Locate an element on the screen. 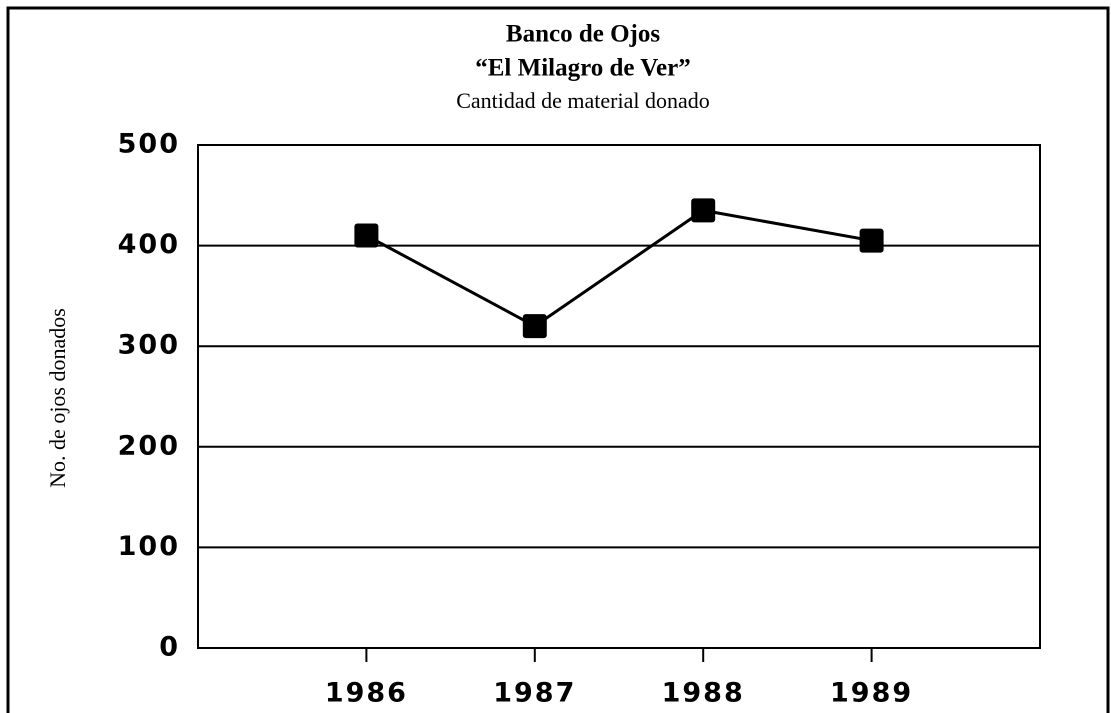  y-tick-label: 300 is located at coordinates (149, 345).